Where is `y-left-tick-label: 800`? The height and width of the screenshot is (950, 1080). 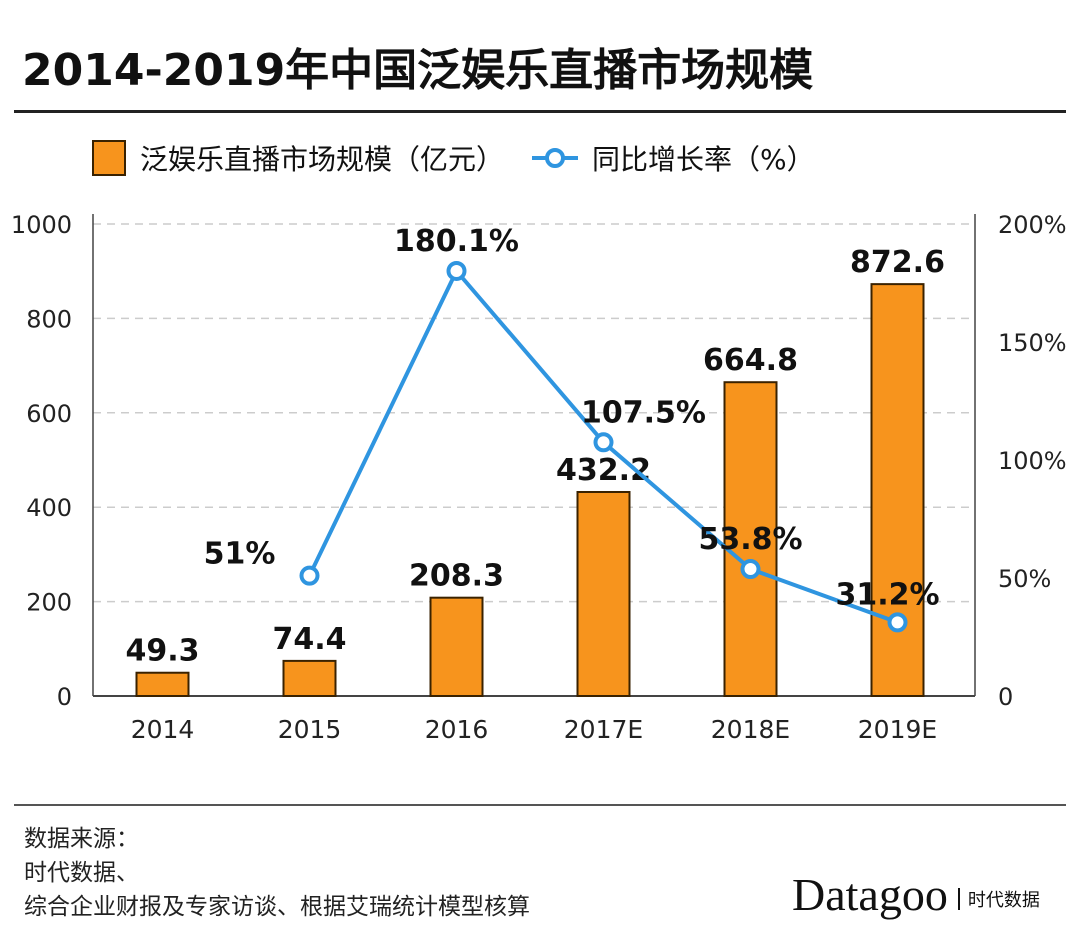 y-left-tick-label: 800 is located at coordinates (49, 319).